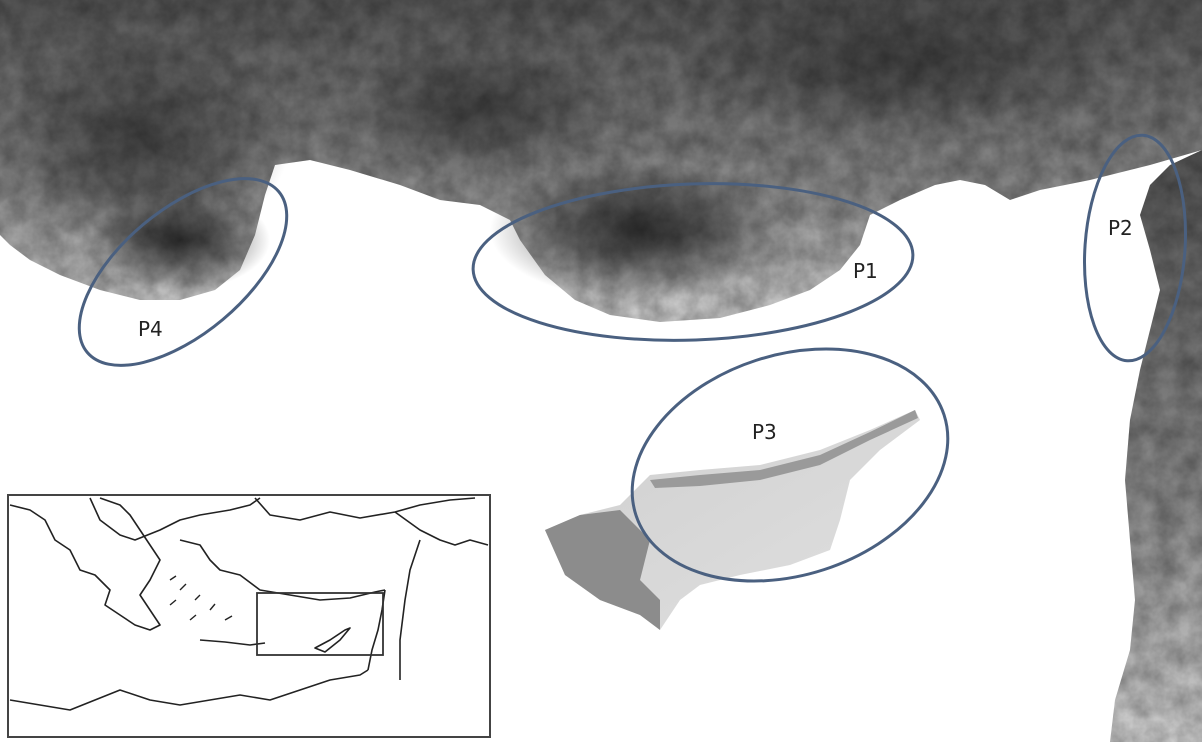  Describe the element at coordinates (182, 272) in the screenshot. I see `region-p4-ellipse` at that location.